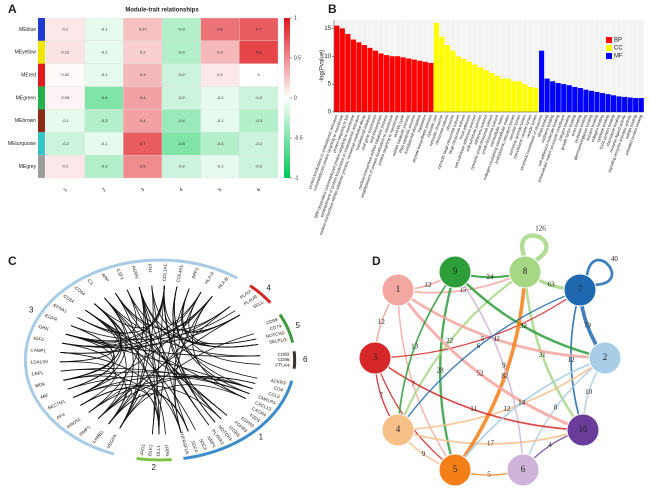 Image resolution: width=650 pixels, height=498 pixels. I want to click on column-label: 4, so click(181, 190).